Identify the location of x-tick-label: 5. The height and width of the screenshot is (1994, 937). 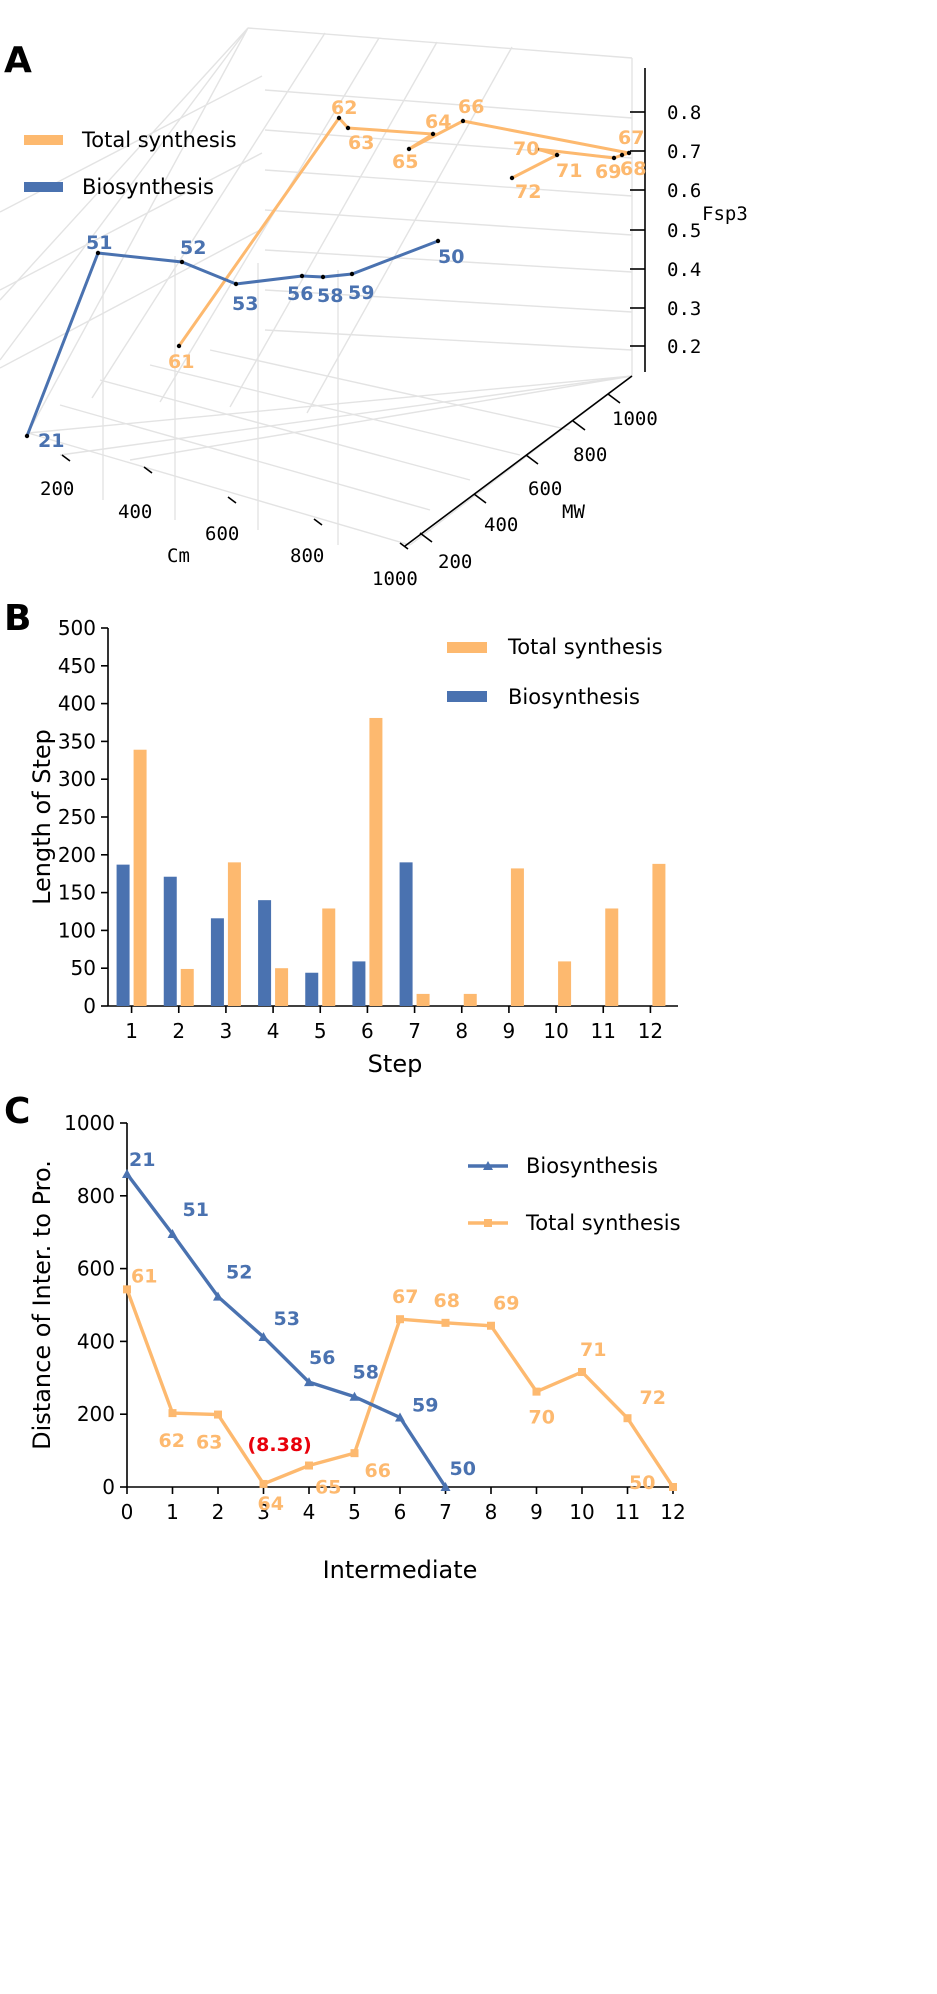
(320, 1031).